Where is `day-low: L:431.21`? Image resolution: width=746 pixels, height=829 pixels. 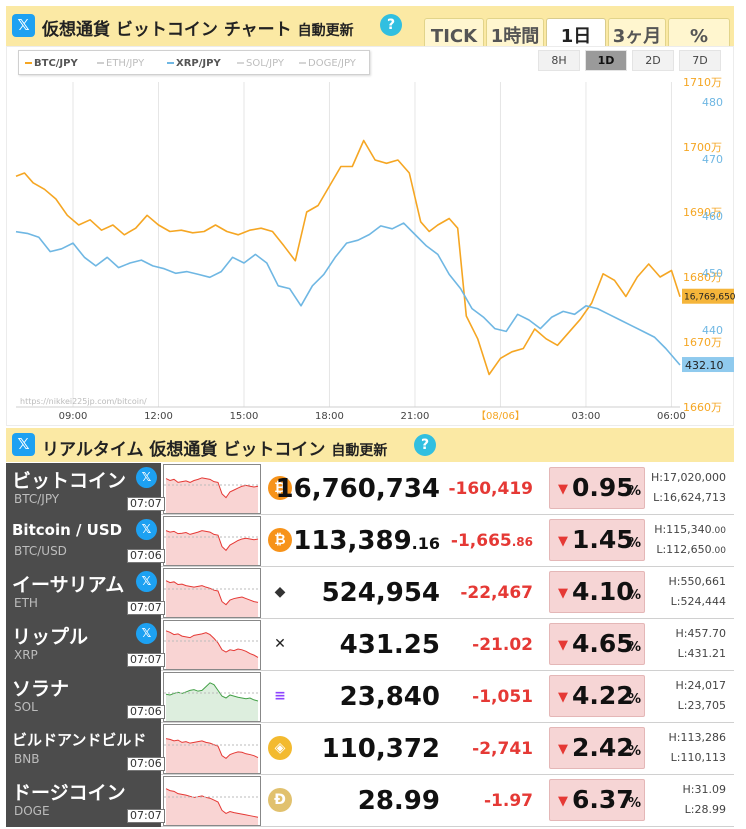 day-low: L:431.21 is located at coordinates (701, 653).